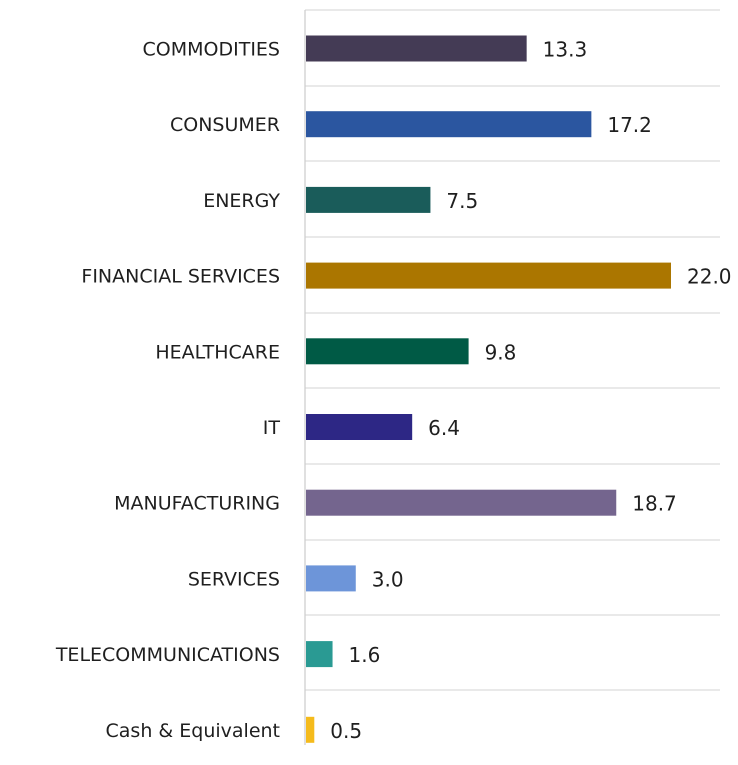  What do you see at coordinates (241, 201) in the screenshot?
I see `category-label: ENERGY` at bounding box center [241, 201].